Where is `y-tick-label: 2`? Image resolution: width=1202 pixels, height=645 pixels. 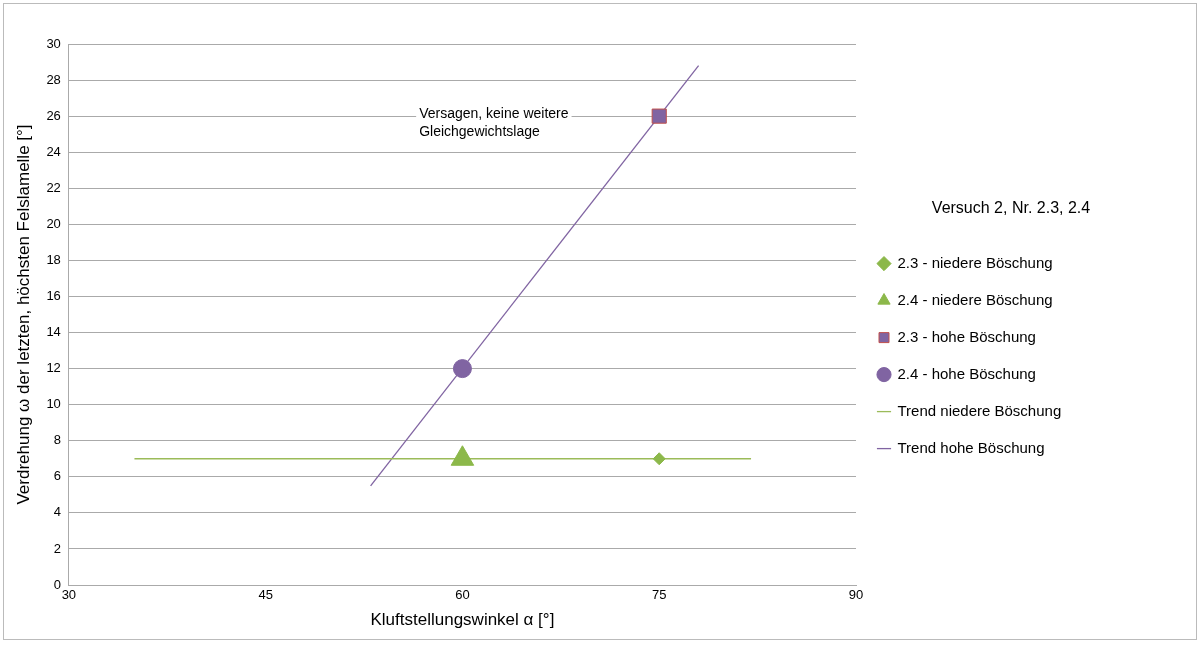
y-tick-label: 2 is located at coordinates (57, 548).